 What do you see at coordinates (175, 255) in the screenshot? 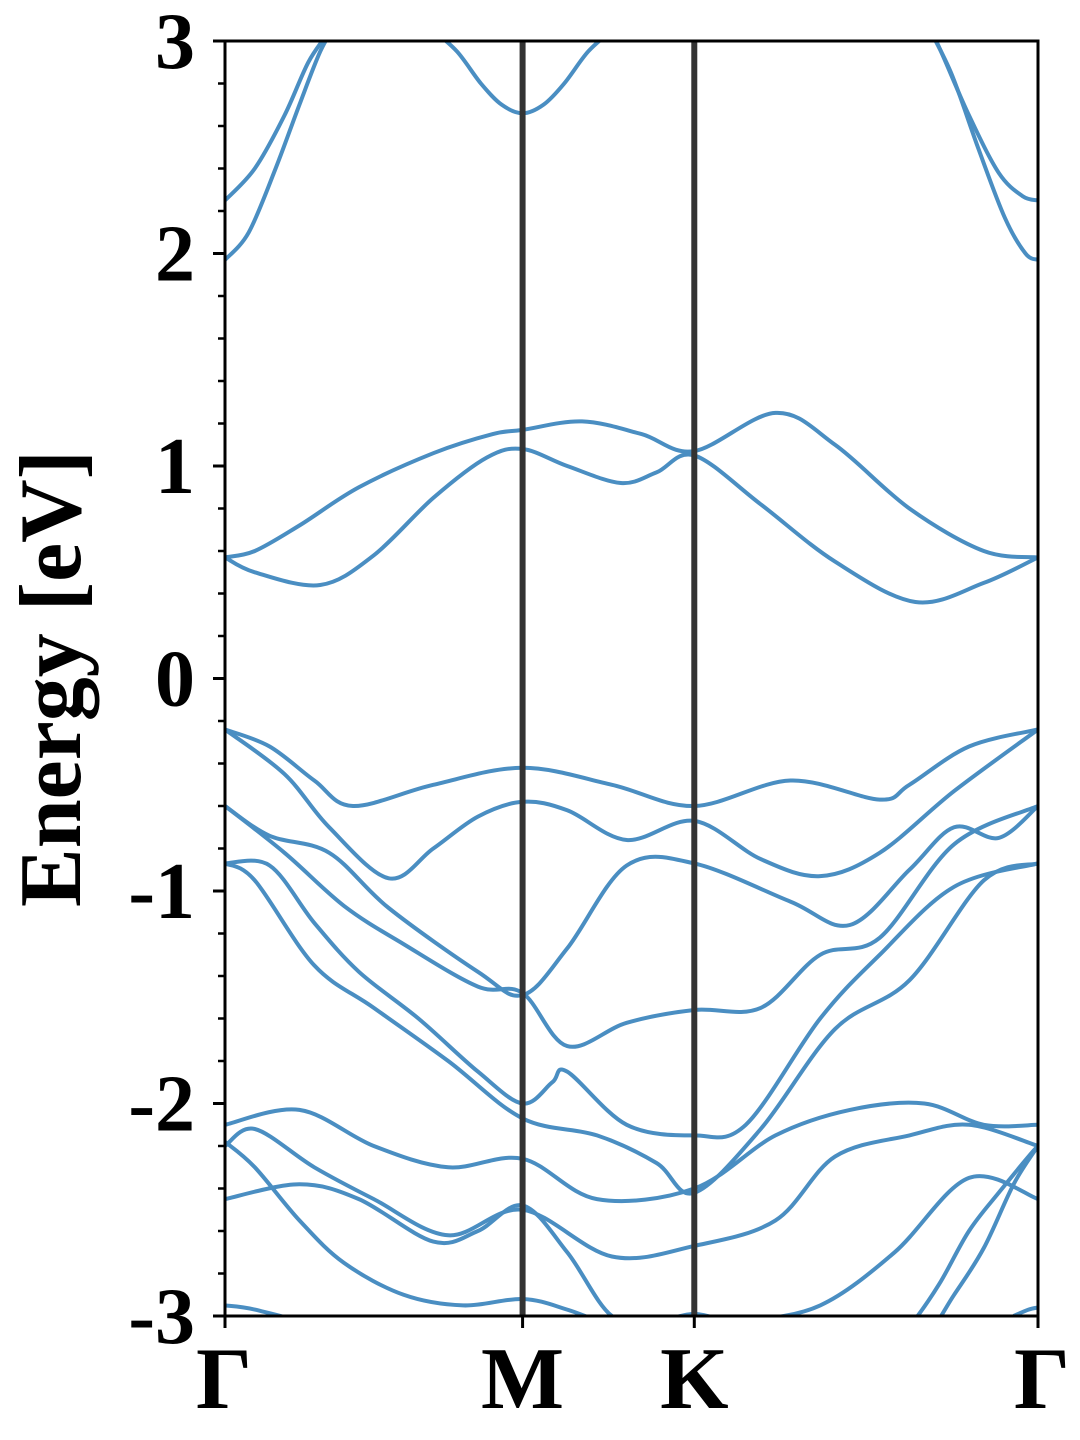
I see `y-tick-label: 2` at bounding box center [175, 255].